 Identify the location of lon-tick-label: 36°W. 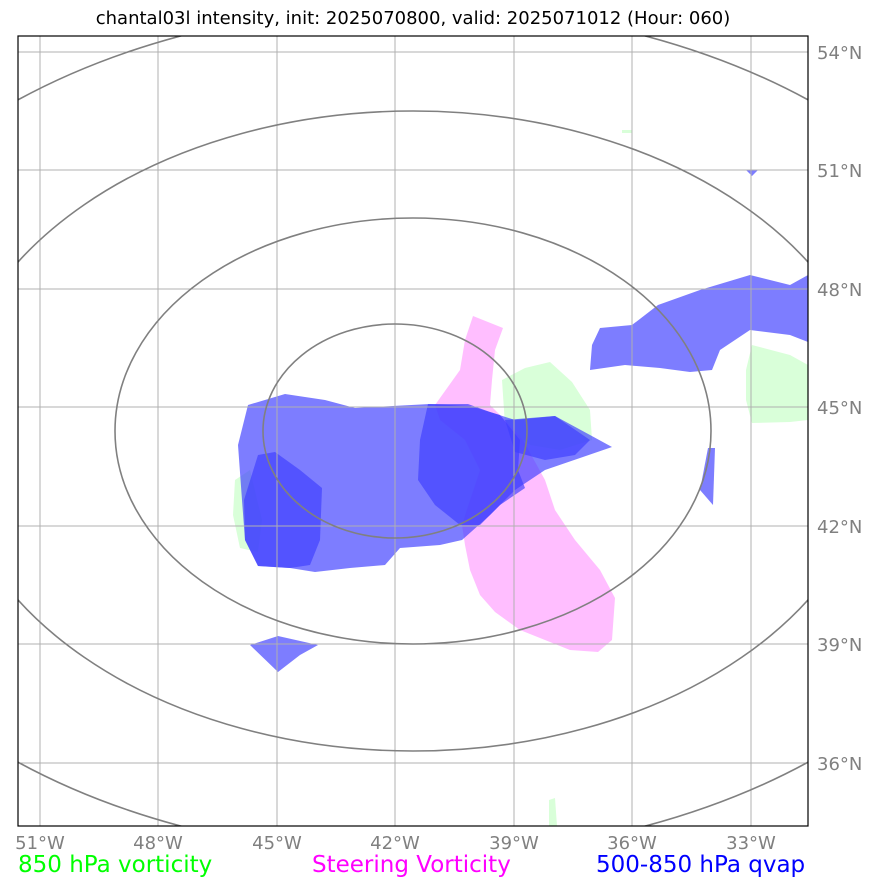
(632, 843).